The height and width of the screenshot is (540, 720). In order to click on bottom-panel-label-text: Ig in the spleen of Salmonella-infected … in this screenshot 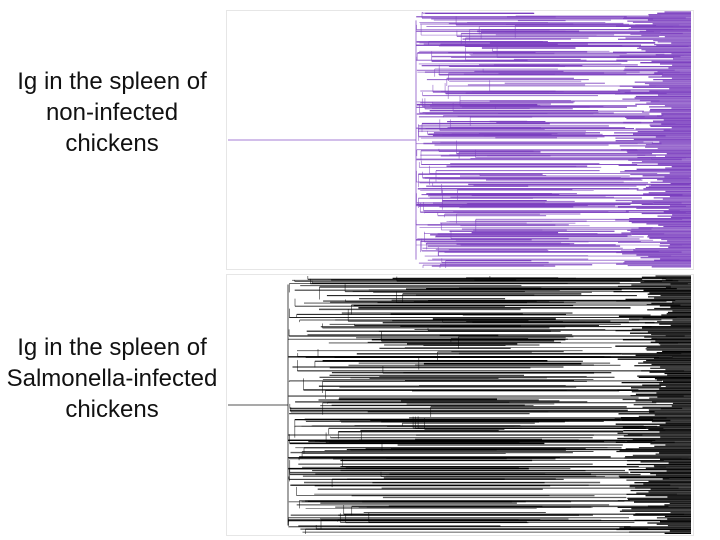, I will do `click(112, 378)`.